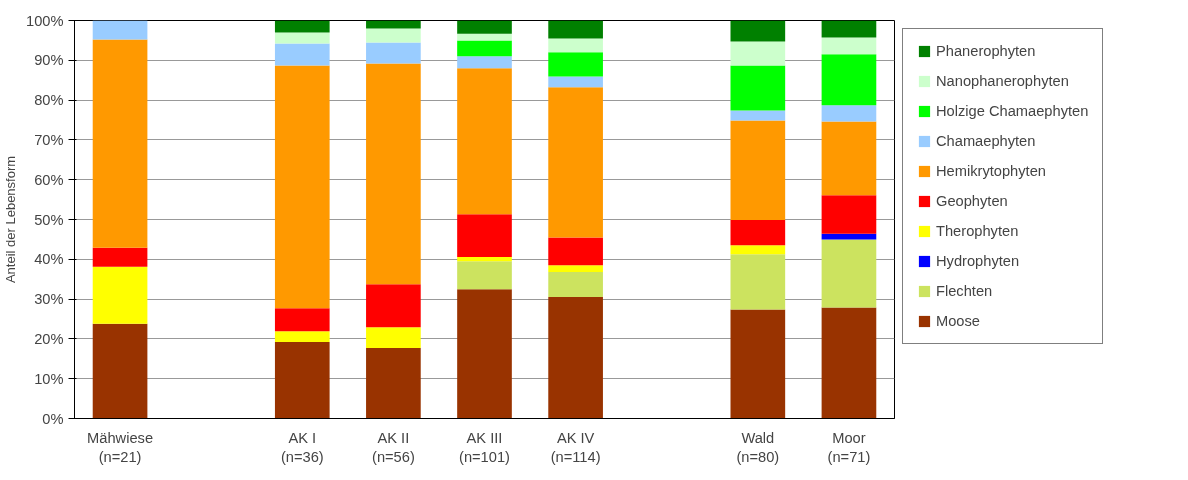 This screenshot has height=480, width=1188. I want to click on legend-label: Therophyten, so click(977, 231).